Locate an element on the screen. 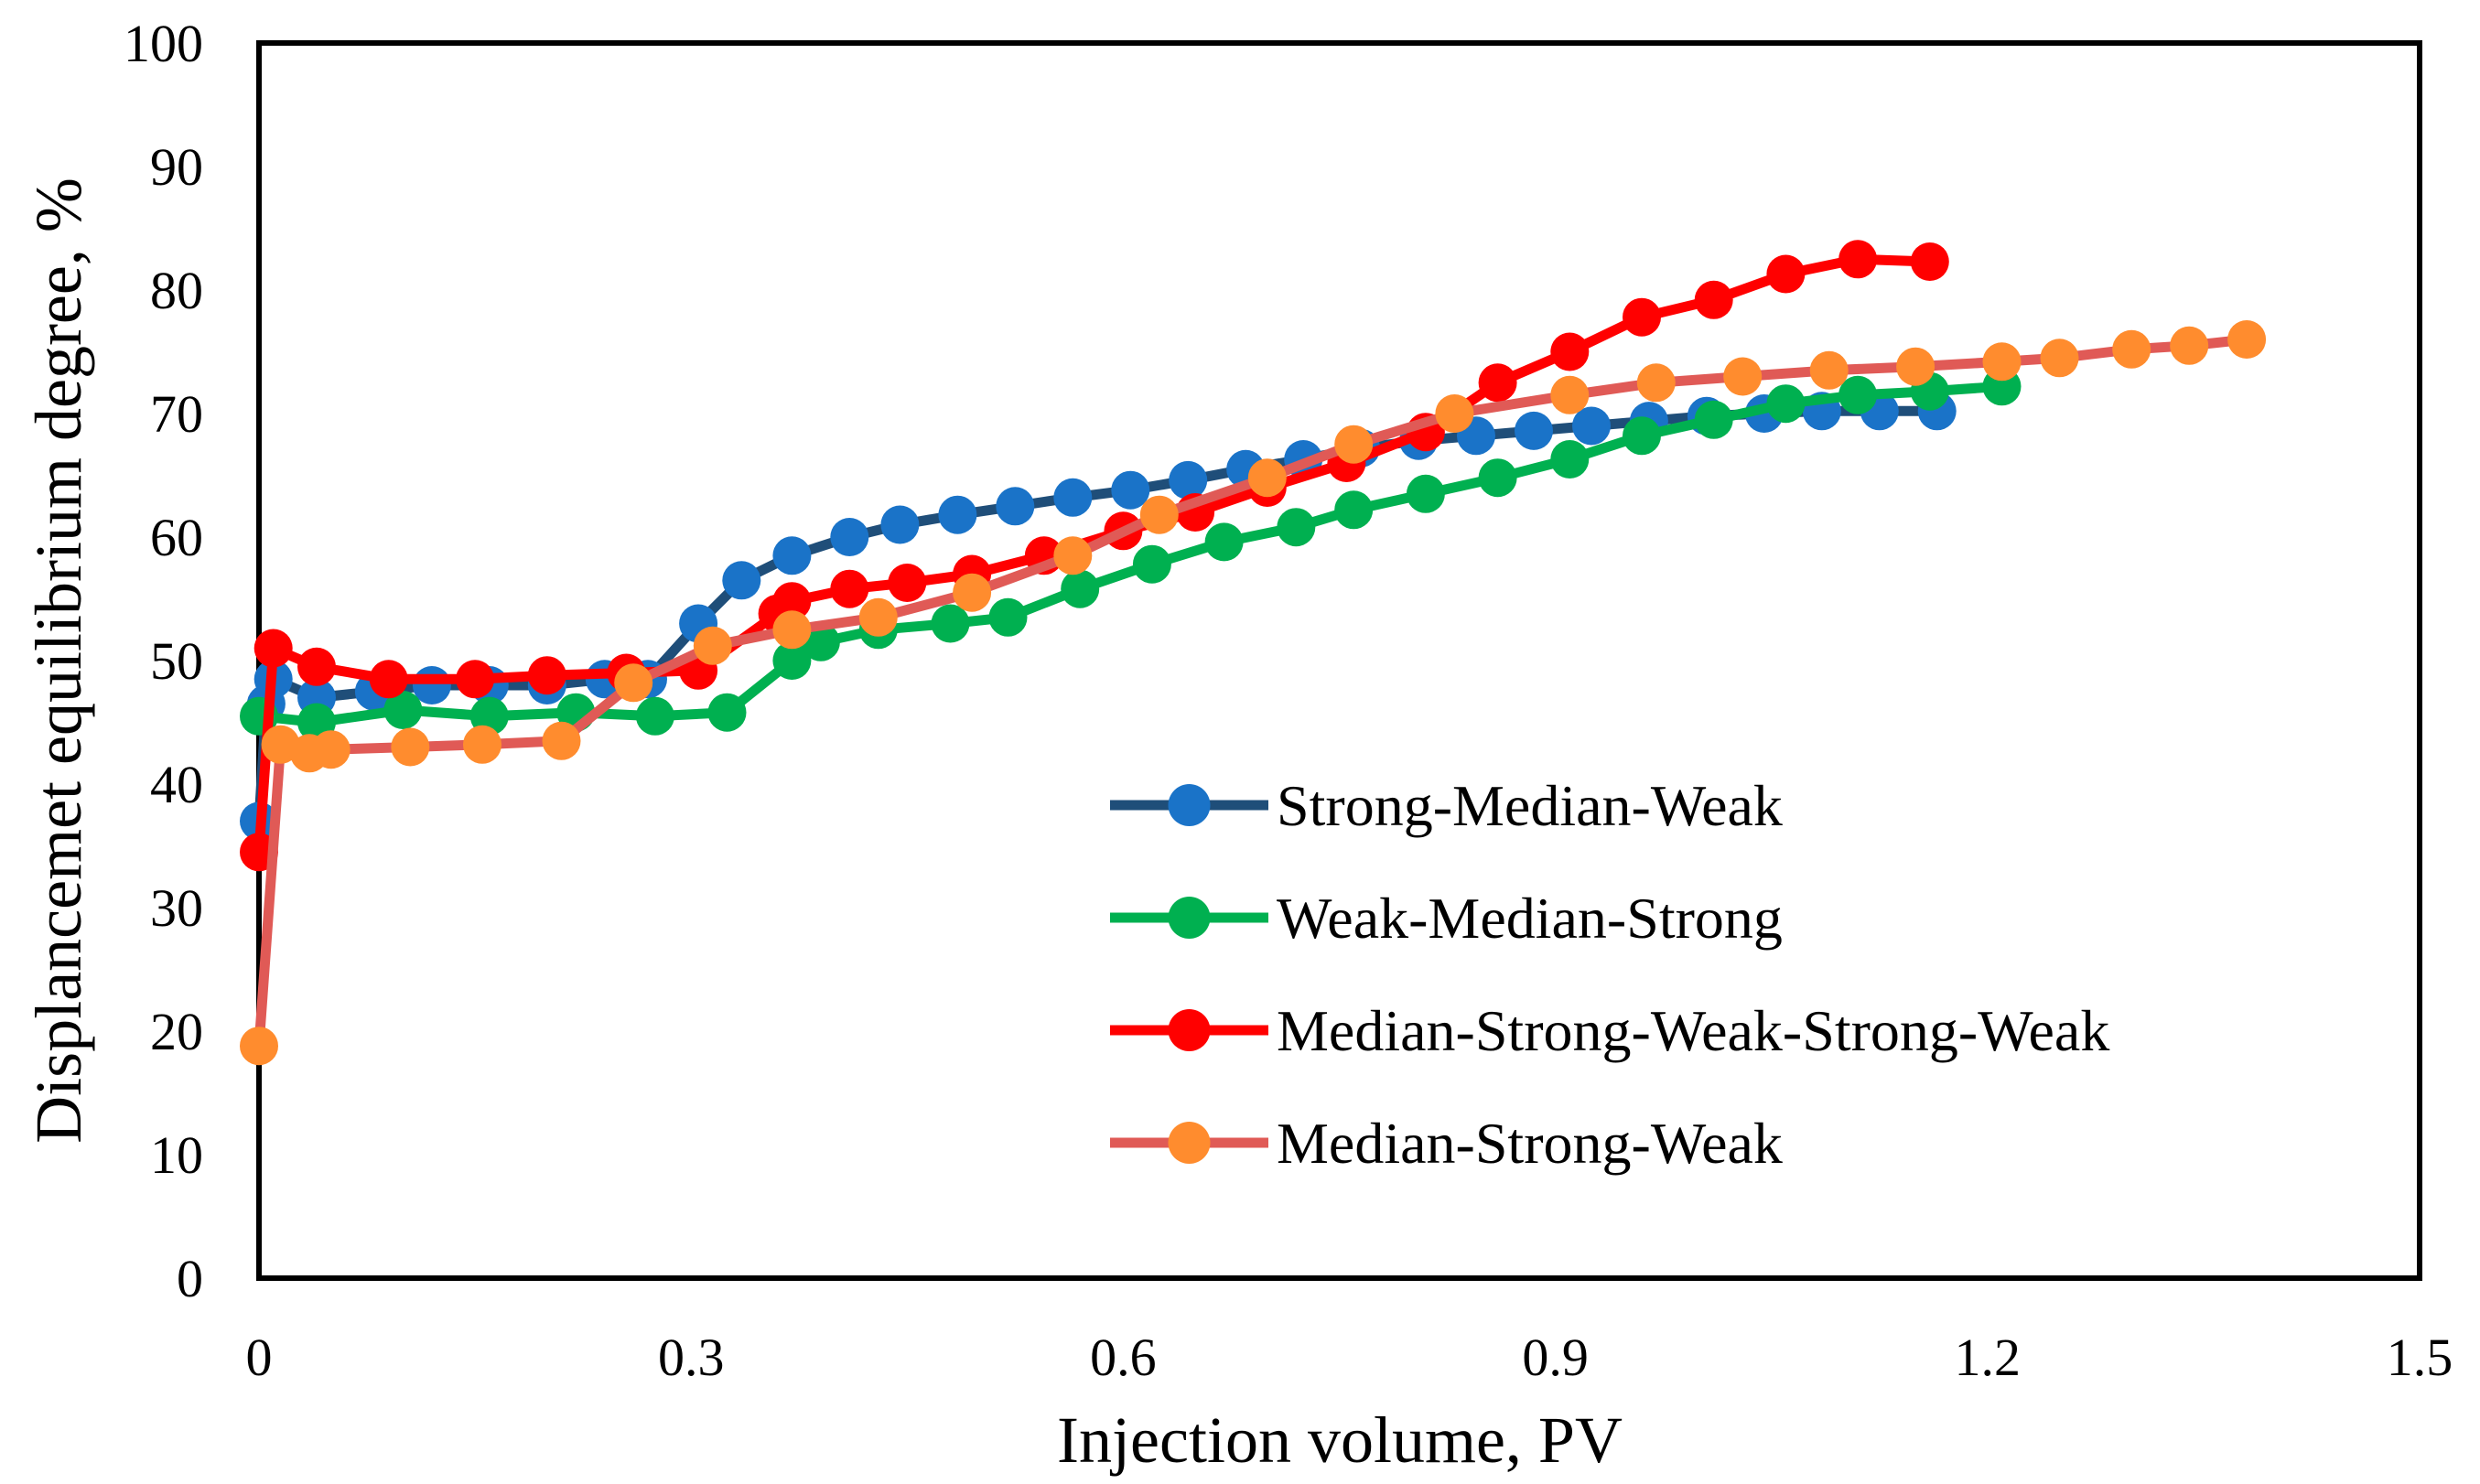  legend-item: Weak-Median-Strong is located at coordinates (1447, 918).